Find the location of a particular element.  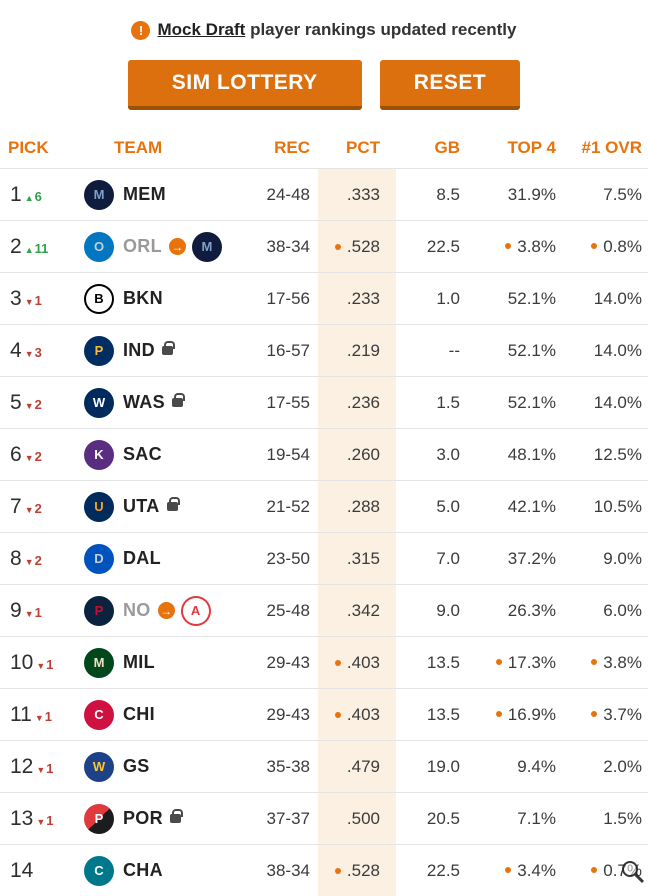

team-cell: M MIL → is located at coordinates (152, 662).